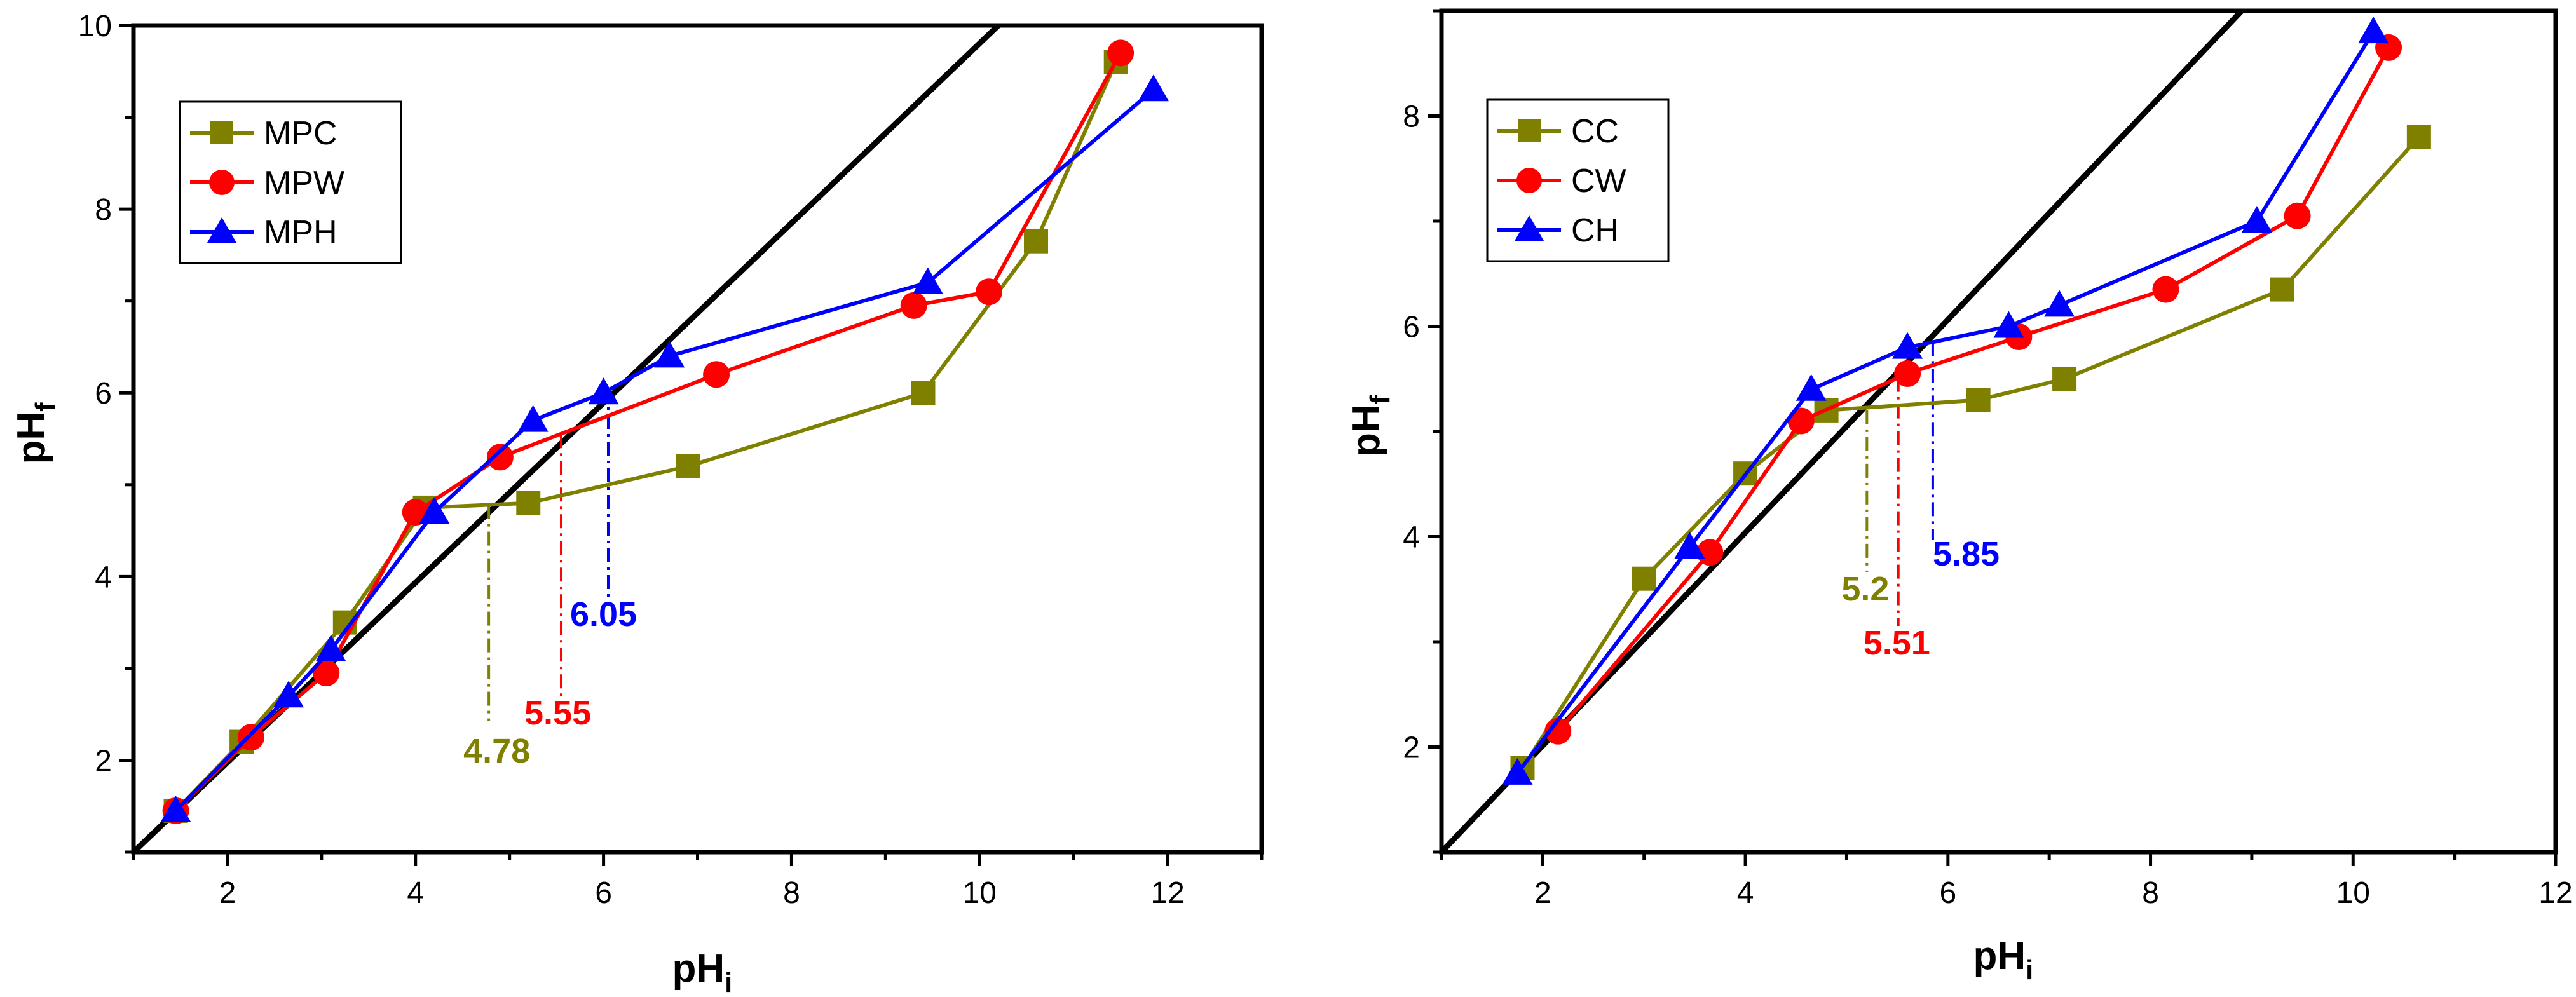 Image resolution: width=2576 pixels, height=997 pixels. Describe the element at coordinates (221, 132) in the screenshot. I see `legend-marker-MPC` at that location.